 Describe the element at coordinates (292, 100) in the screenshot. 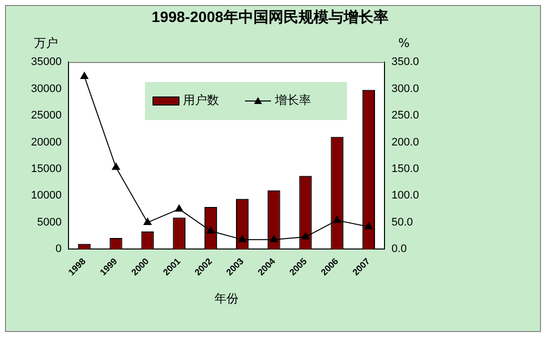

I see `legend-label: 增长率` at that location.